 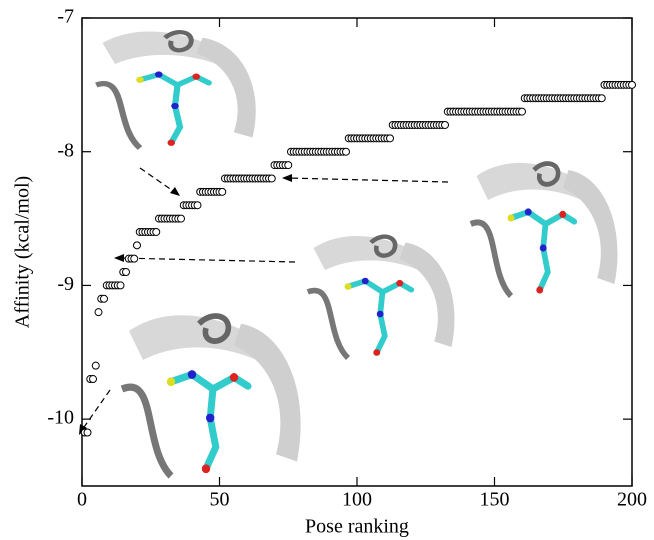 I want to click on x-tick-label: 100, so click(x=357, y=500).